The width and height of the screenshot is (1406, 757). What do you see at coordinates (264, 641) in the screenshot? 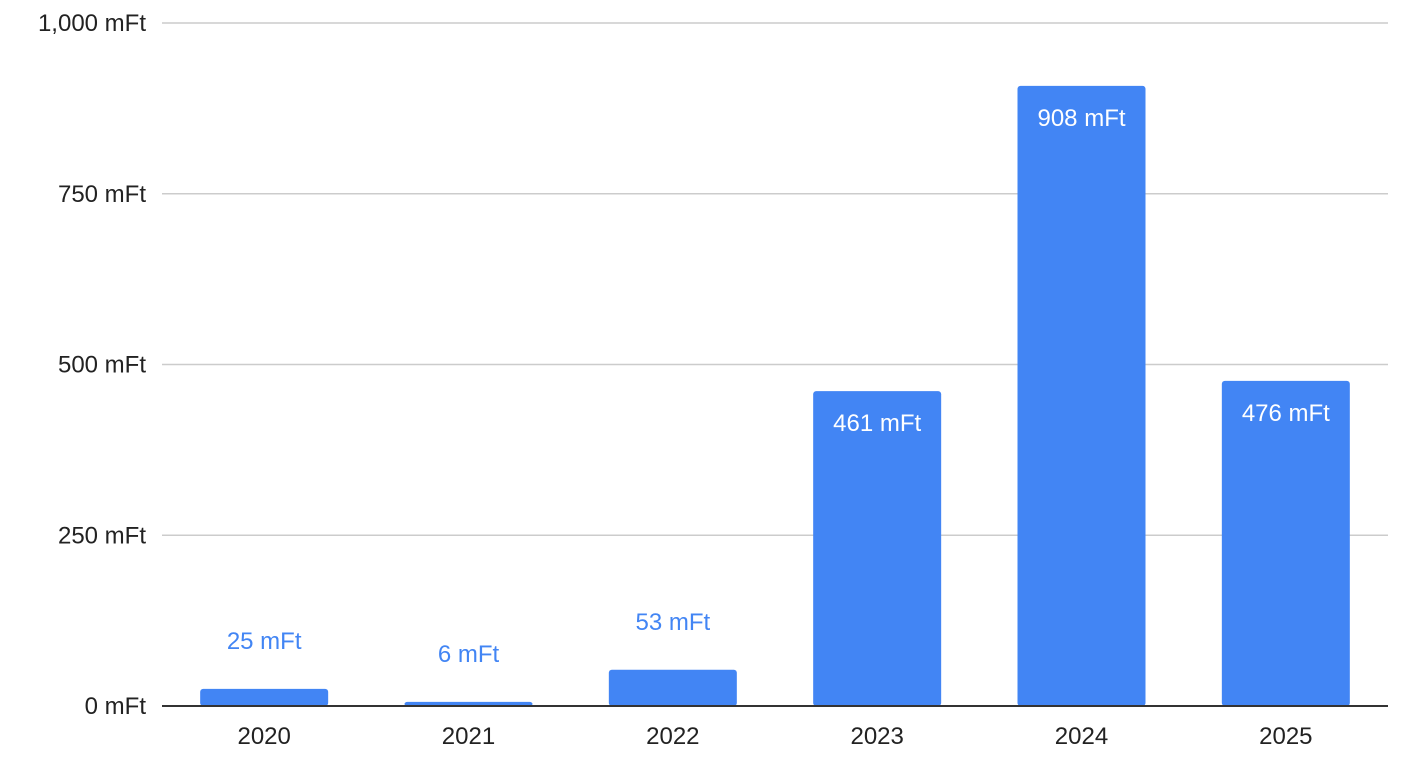
I see `data-label: 25 mFt` at bounding box center [264, 641].